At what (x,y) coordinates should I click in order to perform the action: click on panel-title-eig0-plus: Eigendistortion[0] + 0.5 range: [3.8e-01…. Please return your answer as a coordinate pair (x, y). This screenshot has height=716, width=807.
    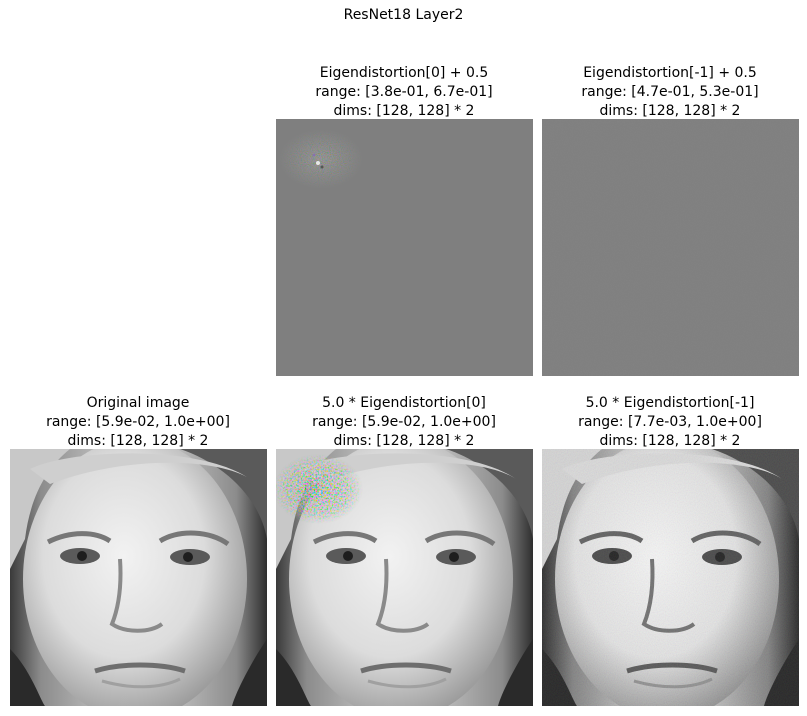
    Looking at the image, I should click on (404, 92).